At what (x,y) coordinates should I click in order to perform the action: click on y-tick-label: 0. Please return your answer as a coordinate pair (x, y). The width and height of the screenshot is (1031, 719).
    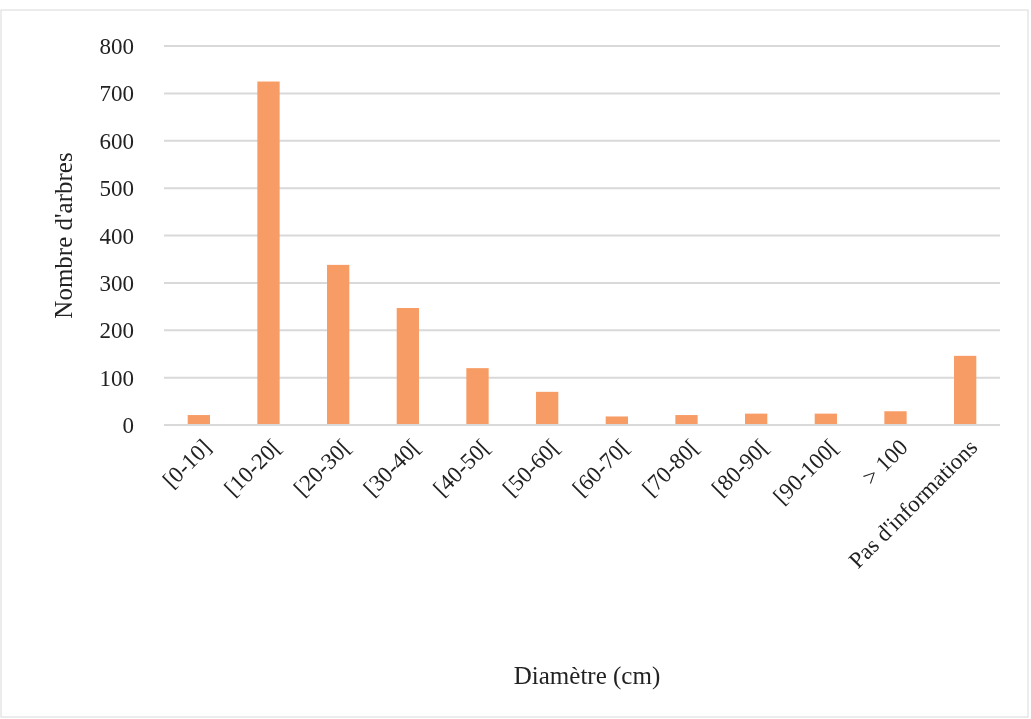
    Looking at the image, I should click on (128, 426).